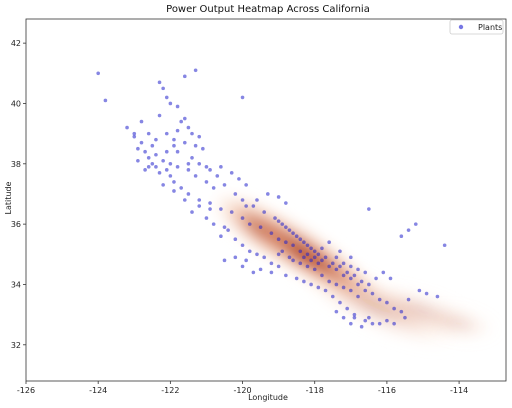  I want to click on x-axis-label: Longitude, so click(268, 397).